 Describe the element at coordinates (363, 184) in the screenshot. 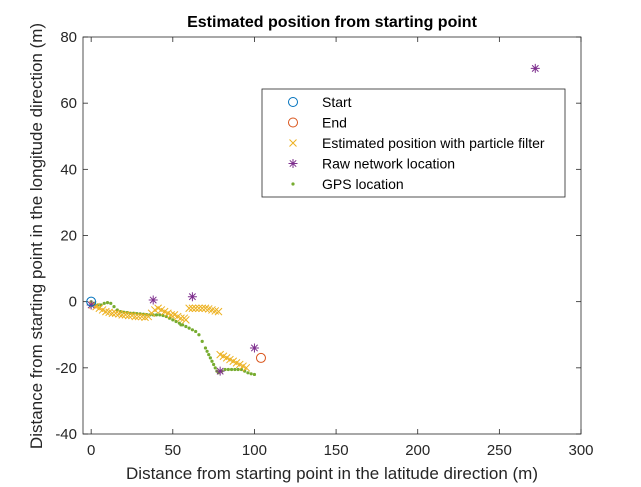

I see `legend-label: GPS location` at that location.